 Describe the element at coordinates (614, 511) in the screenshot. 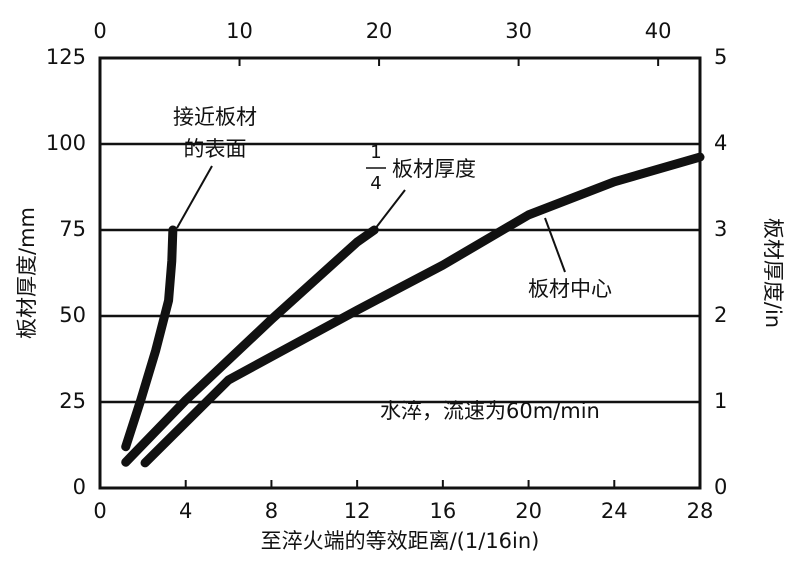

I see `x-tick-label: 24` at that location.